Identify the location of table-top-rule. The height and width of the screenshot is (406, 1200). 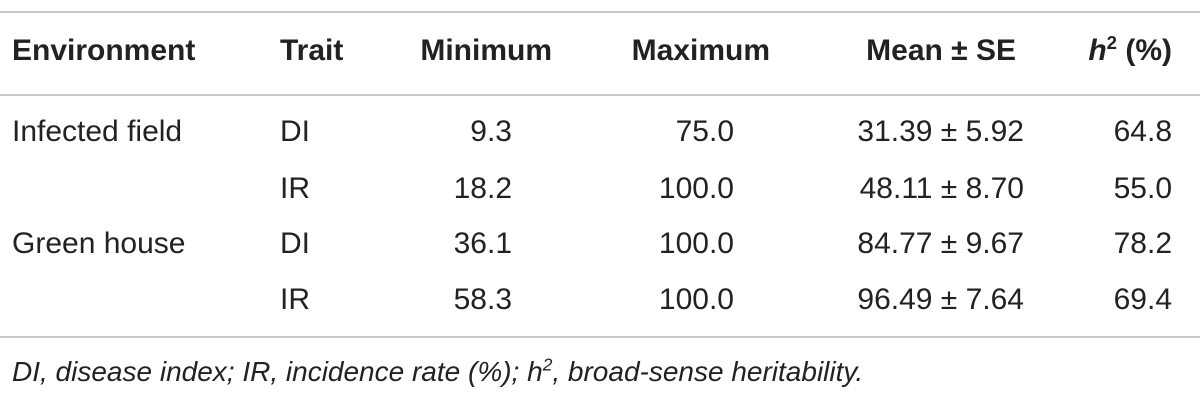
(600, 12).